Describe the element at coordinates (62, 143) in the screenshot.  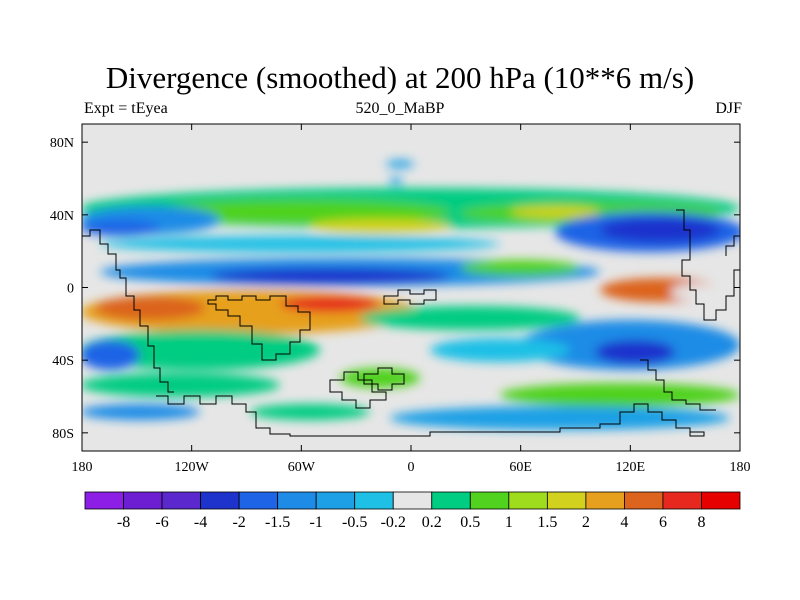
I see `y-tick-label: 80N` at that location.